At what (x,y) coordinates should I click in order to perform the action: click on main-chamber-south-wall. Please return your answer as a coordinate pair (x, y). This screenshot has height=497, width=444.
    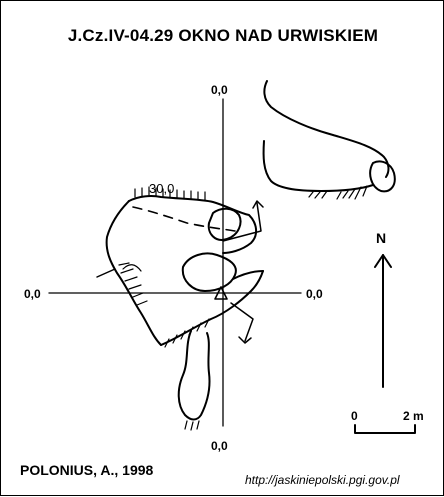
    Looking at the image, I should click on (212, 308).